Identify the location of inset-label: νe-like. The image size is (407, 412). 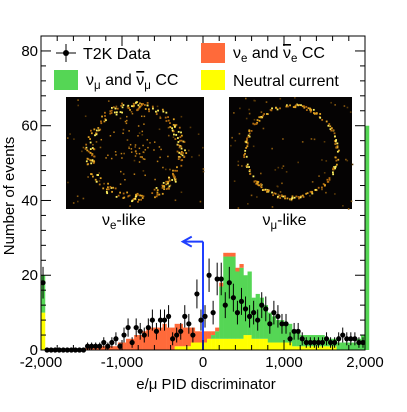
(124, 222).